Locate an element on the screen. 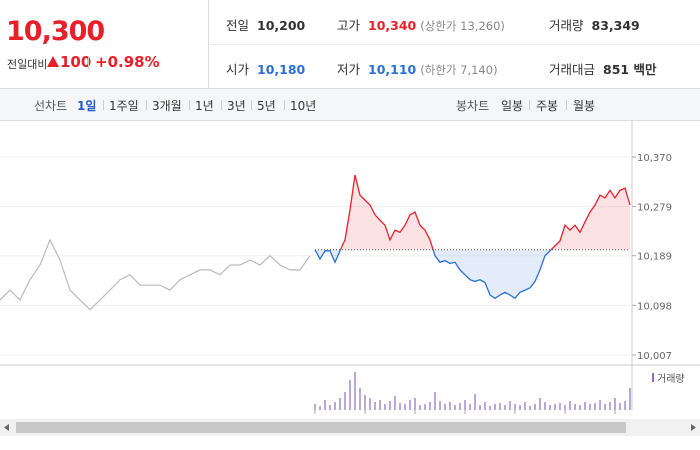 Image resolution: width=700 pixels, height=450 pixels. legend-label: 거래량 is located at coordinates (671, 379).